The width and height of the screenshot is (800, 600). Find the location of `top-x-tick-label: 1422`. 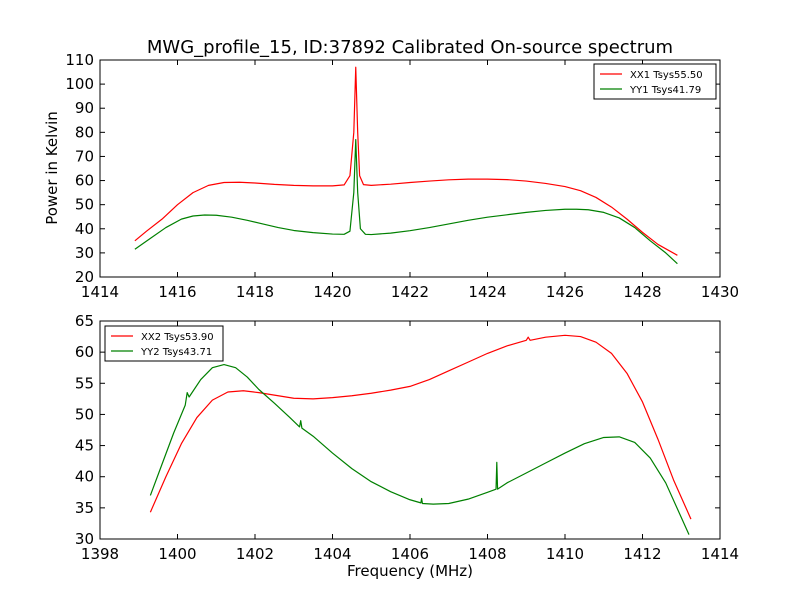

top-x-tick-label: 1422 is located at coordinates (410, 292).